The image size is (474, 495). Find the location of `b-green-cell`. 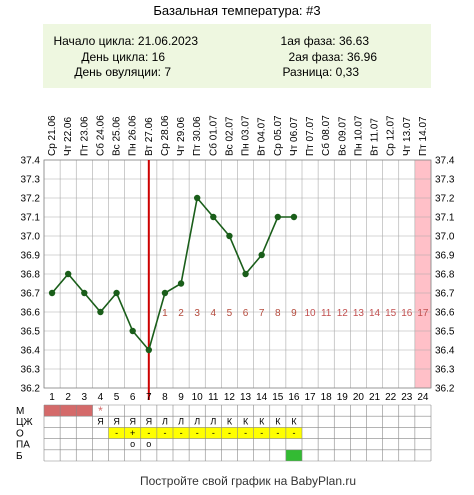

b-green-cell is located at coordinates (293, 455).